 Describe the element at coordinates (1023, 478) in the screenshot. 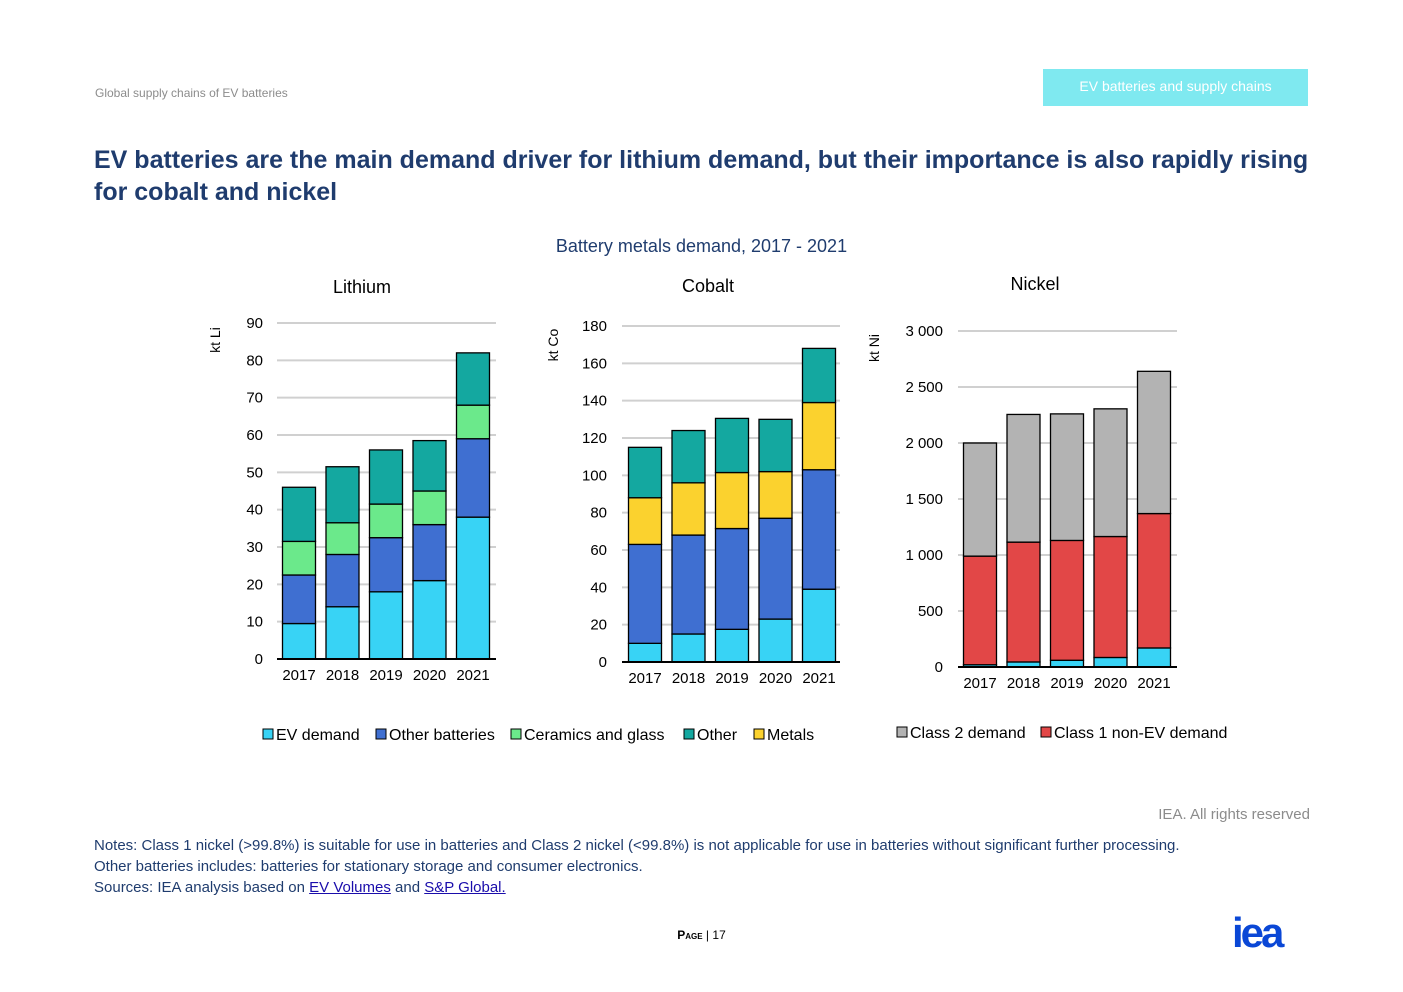

I see `nickel-bar-class-2-demand-2018` at that location.